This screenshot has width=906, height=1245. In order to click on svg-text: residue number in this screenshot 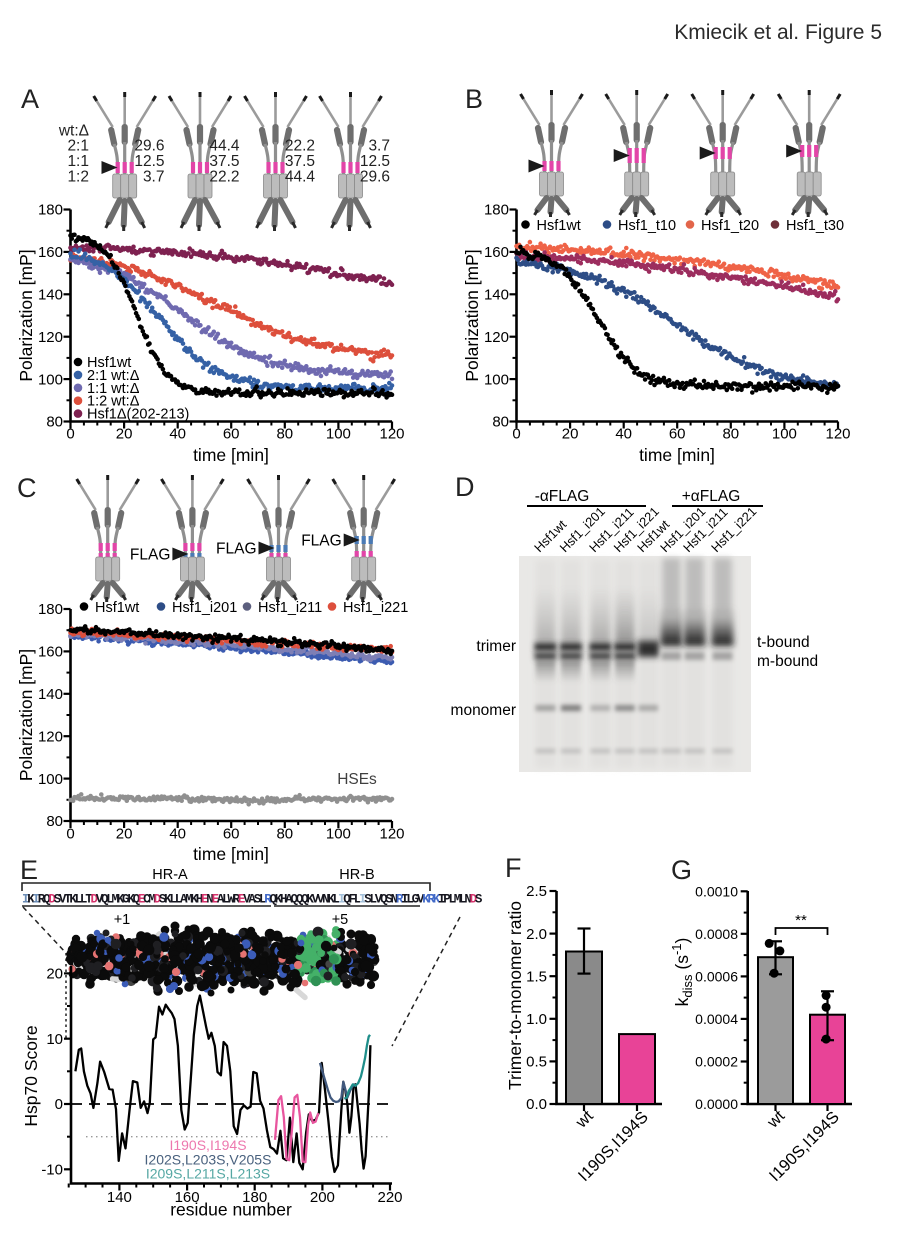, I will do `click(231, 1210)`.